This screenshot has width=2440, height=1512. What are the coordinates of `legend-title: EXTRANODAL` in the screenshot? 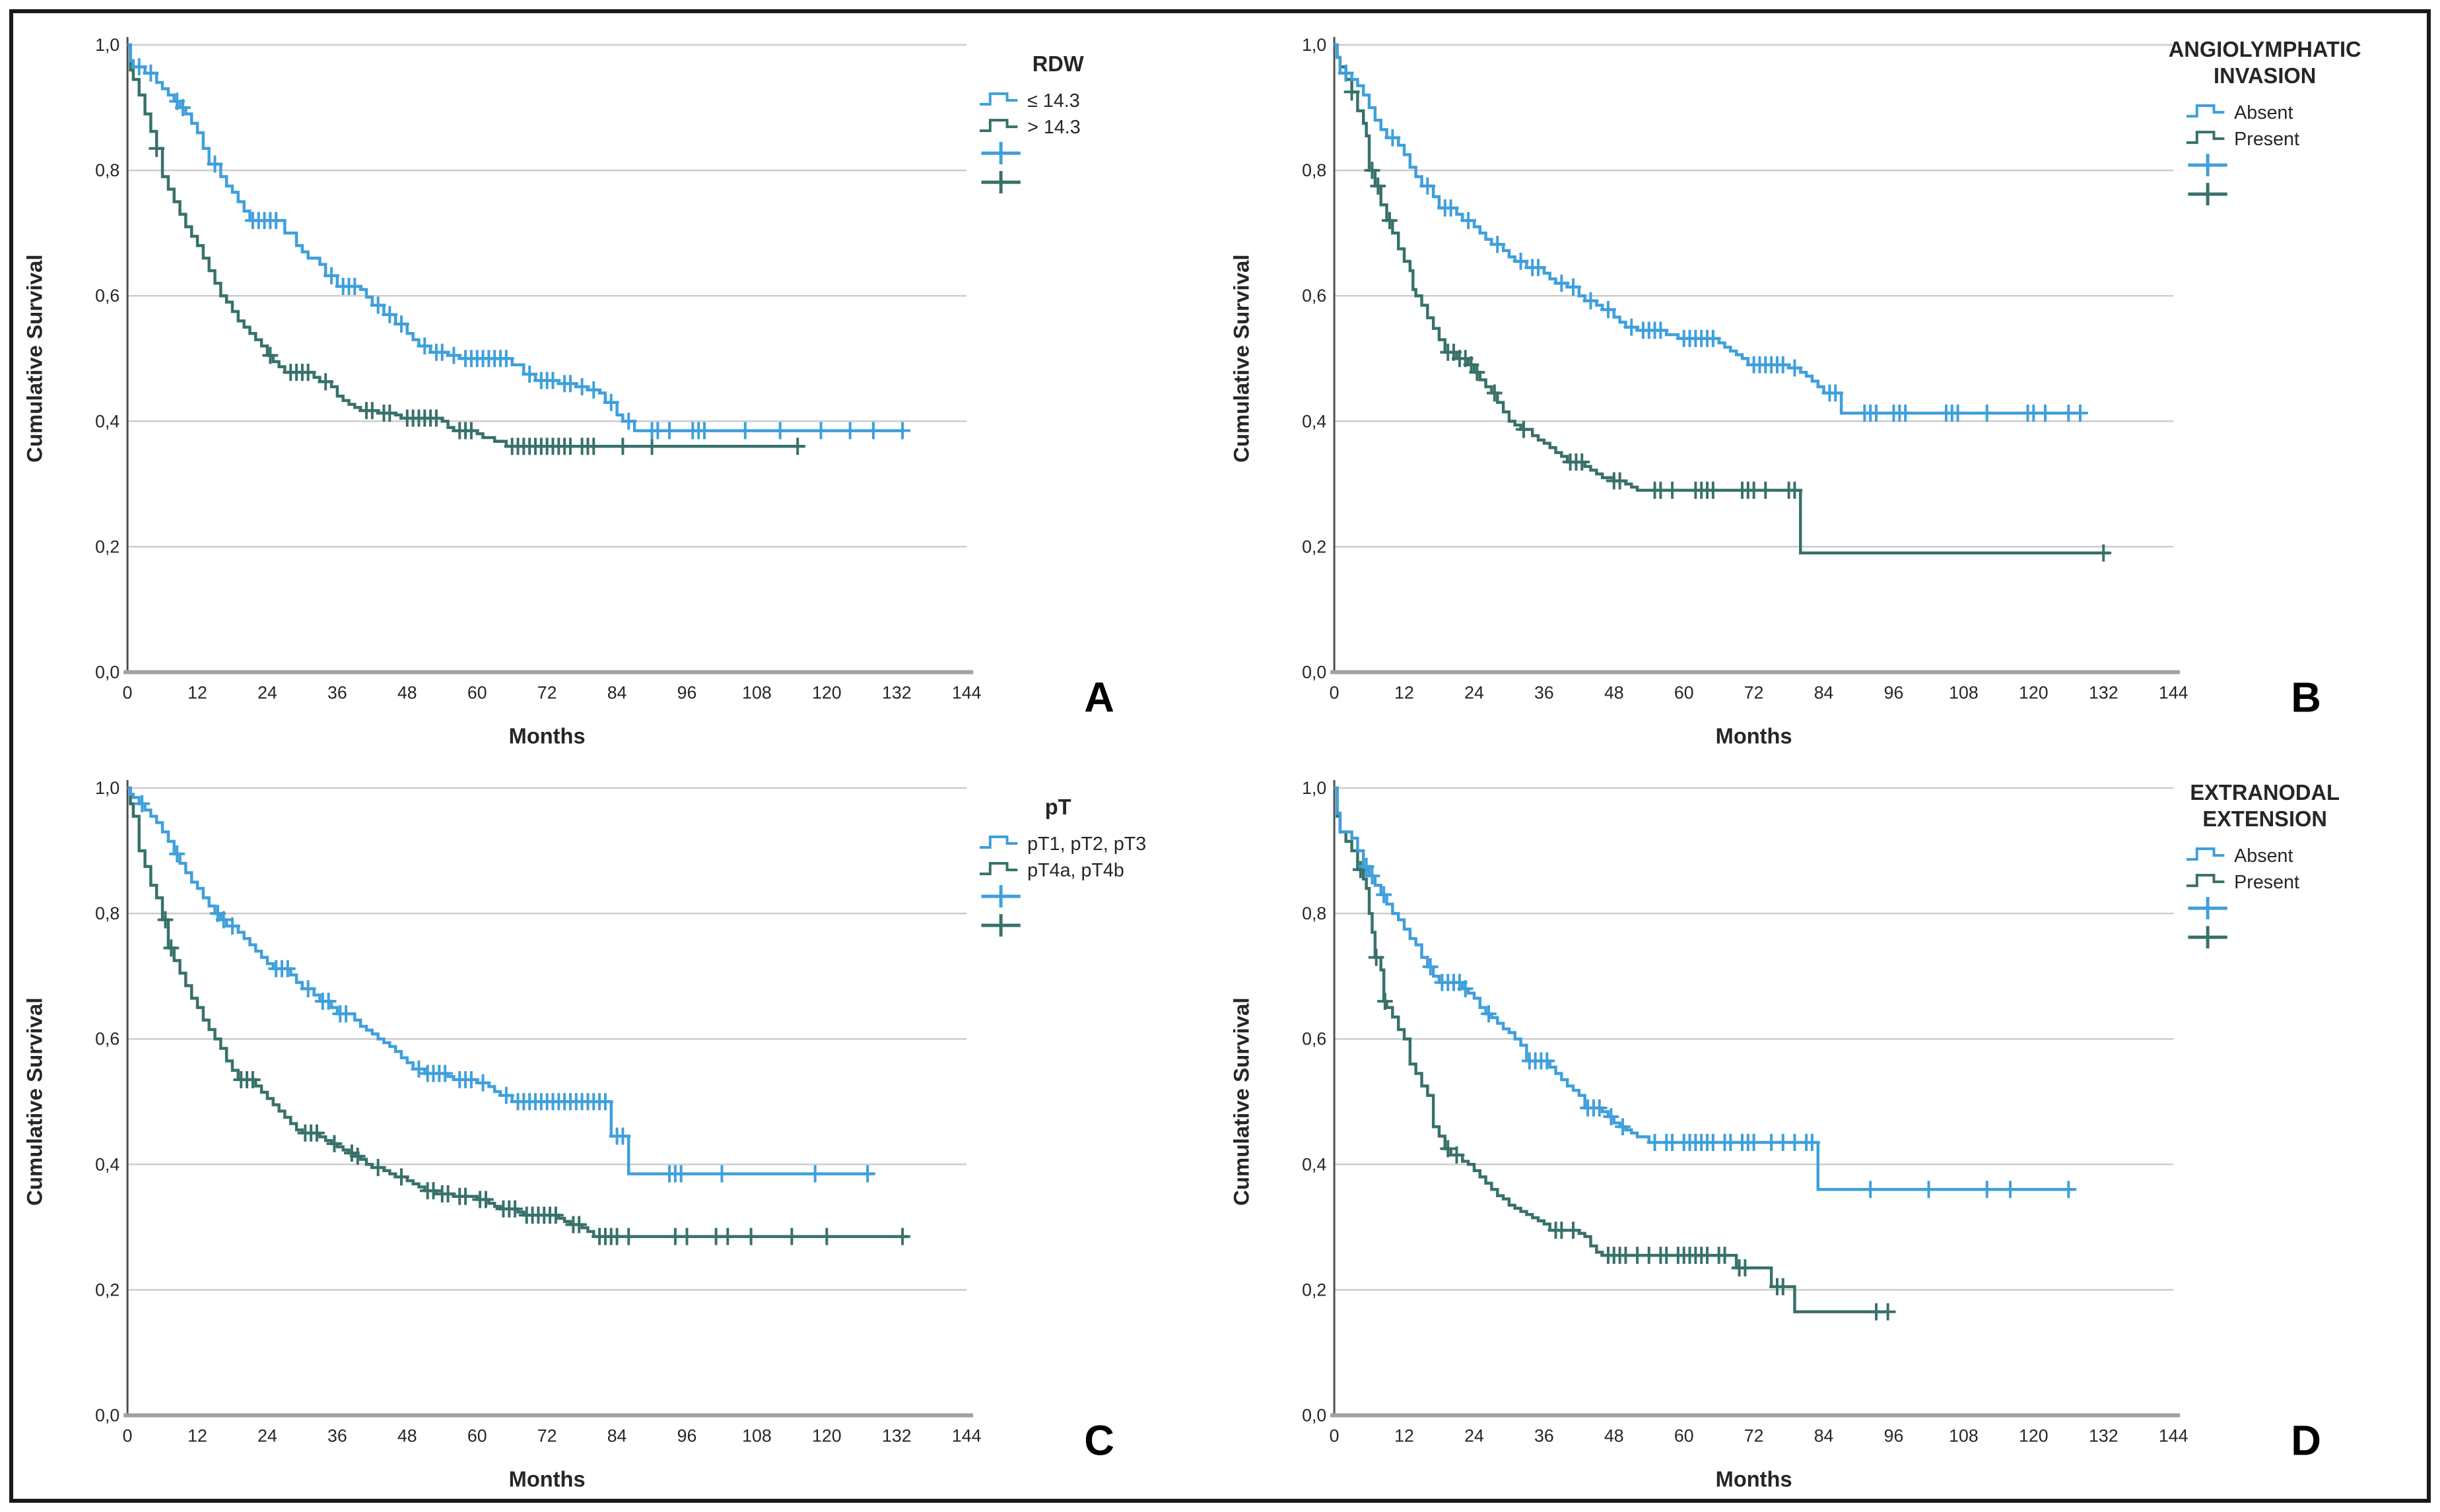 It's located at (2265, 792).